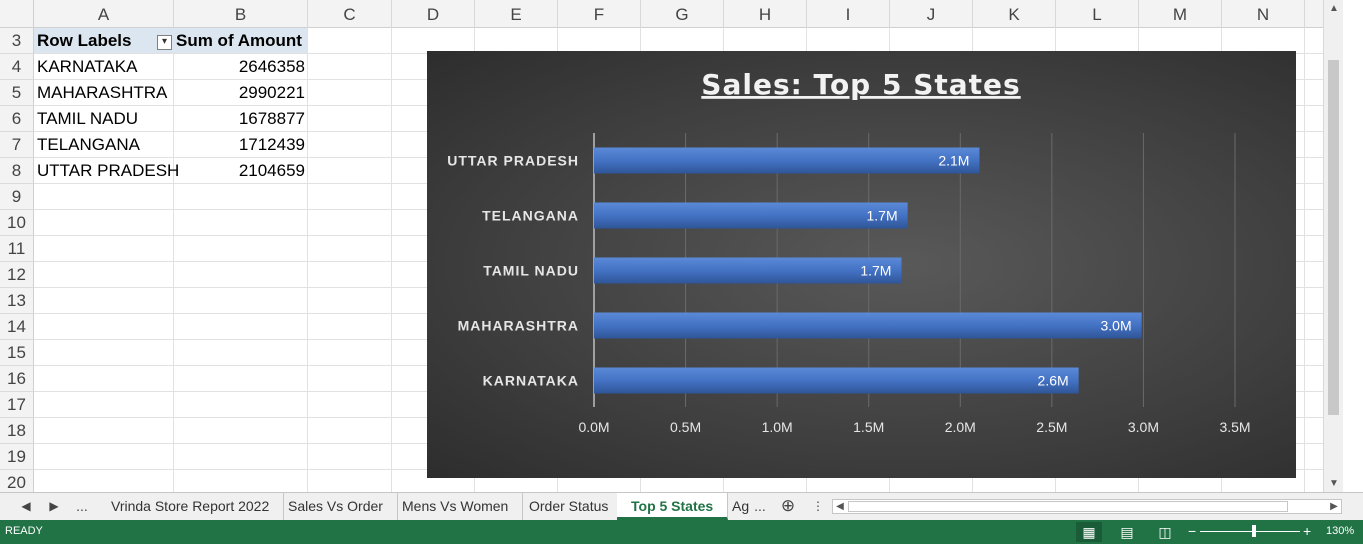 This screenshot has height=544, width=1363. Describe the element at coordinates (17, 145) in the screenshot. I see `row-header-7: 7` at that location.